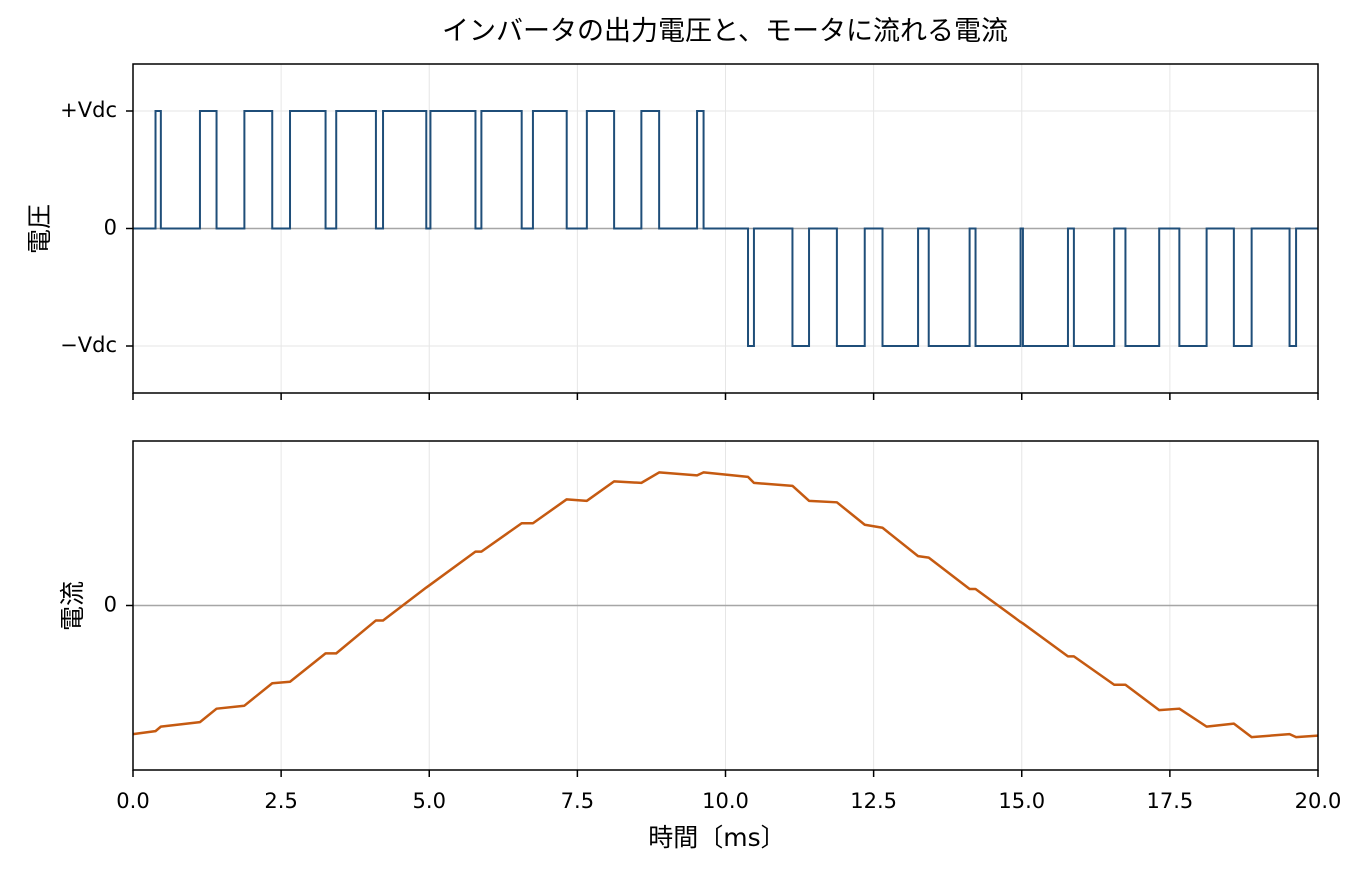 Image resolution: width=1360 pixels, height=872 pixels. What do you see at coordinates (1021, 801) in the screenshot?
I see `x-tick-label: 15.0` at bounding box center [1021, 801].